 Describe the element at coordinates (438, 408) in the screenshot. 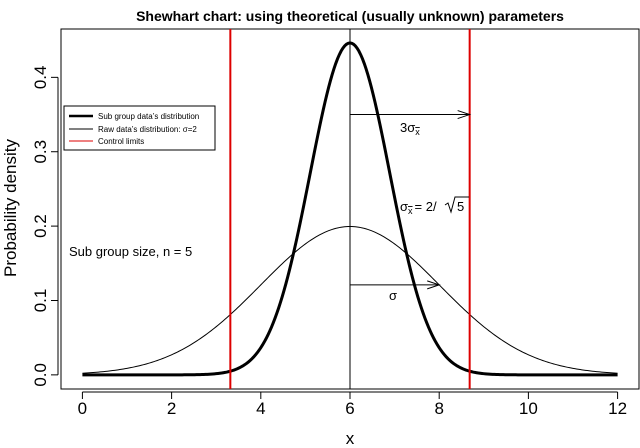

I see `x-tick-label: 8` at that location.